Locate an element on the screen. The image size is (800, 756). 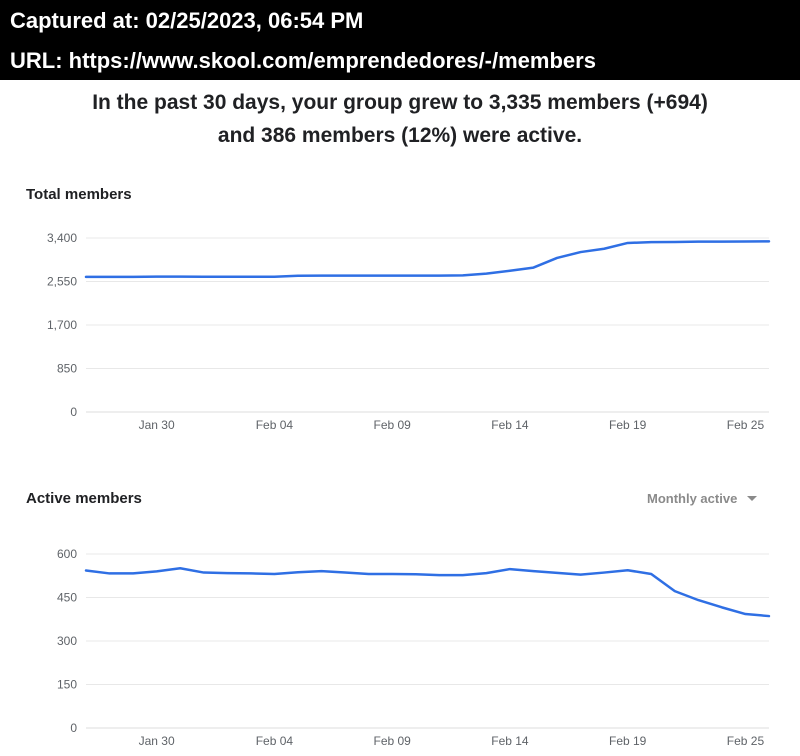
active-metric-dropdown: Monthly active is located at coordinates (702, 498).